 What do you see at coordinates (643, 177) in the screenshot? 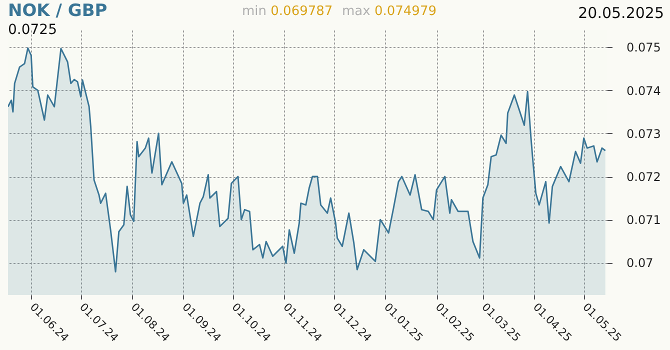
I see `y-tick-label: 0.072` at bounding box center [643, 177].